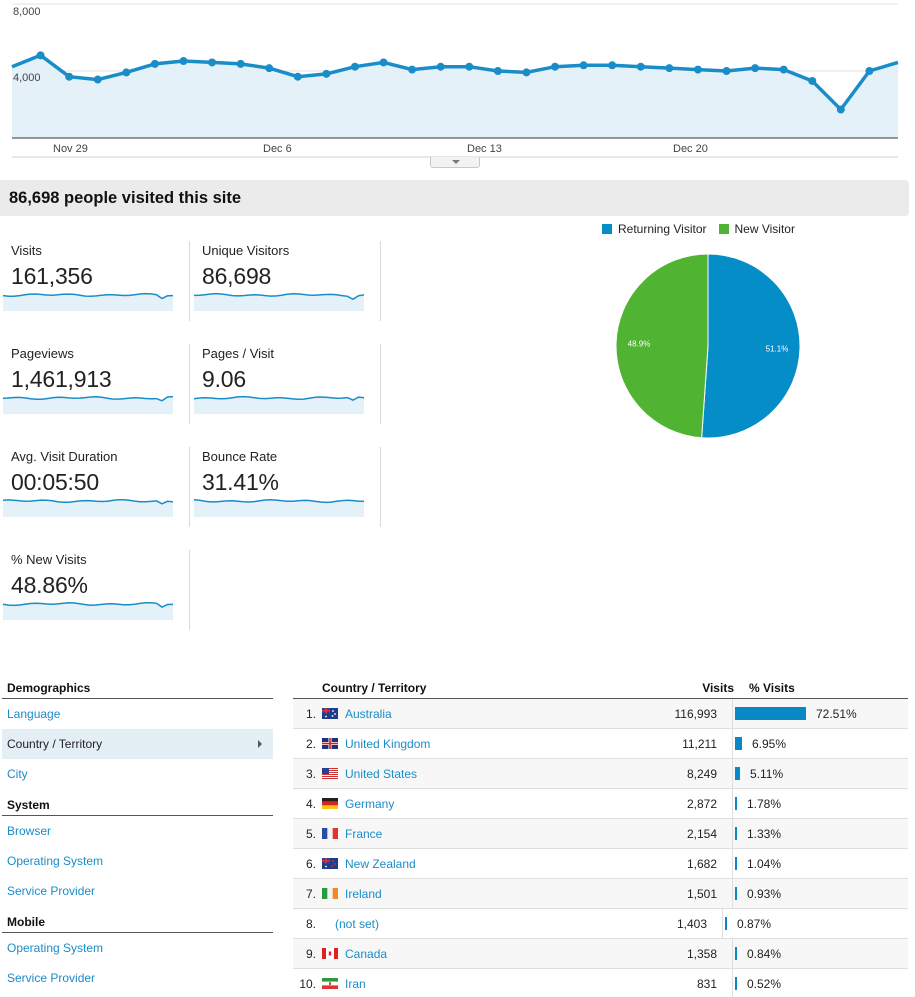 The image size is (915, 997). What do you see at coordinates (662, 346) in the screenshot?
I see `pie-slice-new-visitor` at bounding box center [662, 346].